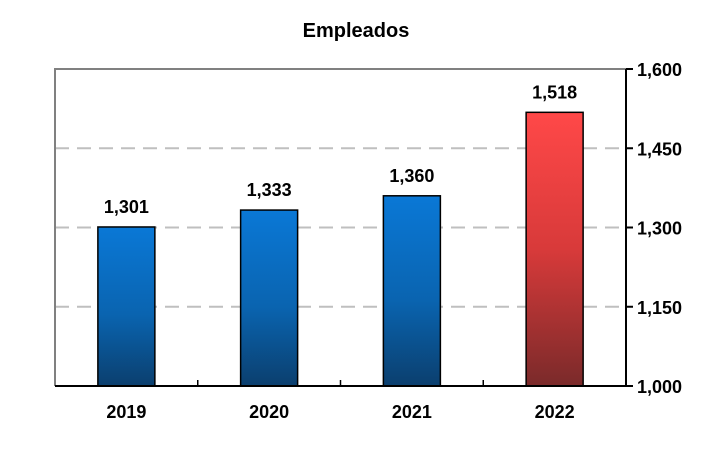 Image resolution: width=713 pixels, height=455 pixels. I want to click on x-tick-label-2019: 2019, so click(126, 412).